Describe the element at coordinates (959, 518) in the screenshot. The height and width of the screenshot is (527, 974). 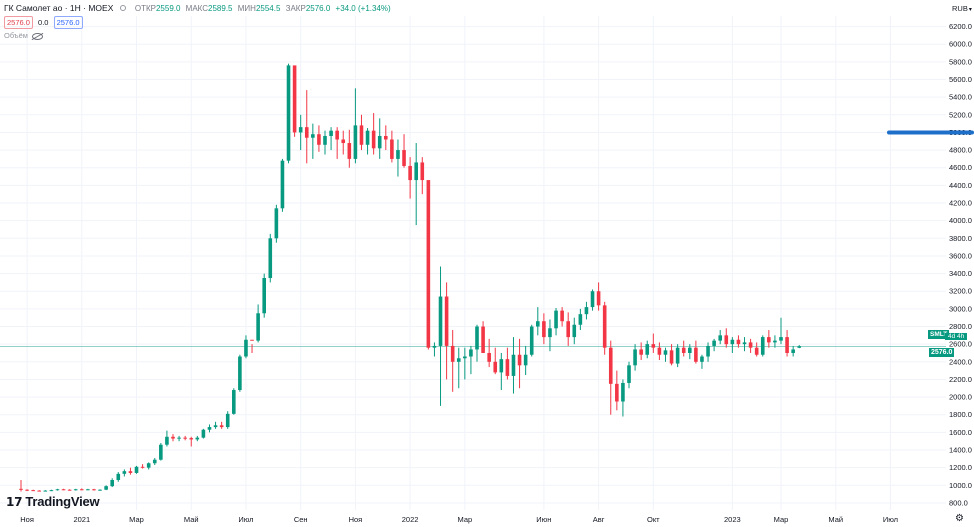
I see `gear-icon: ⚙` at that location.